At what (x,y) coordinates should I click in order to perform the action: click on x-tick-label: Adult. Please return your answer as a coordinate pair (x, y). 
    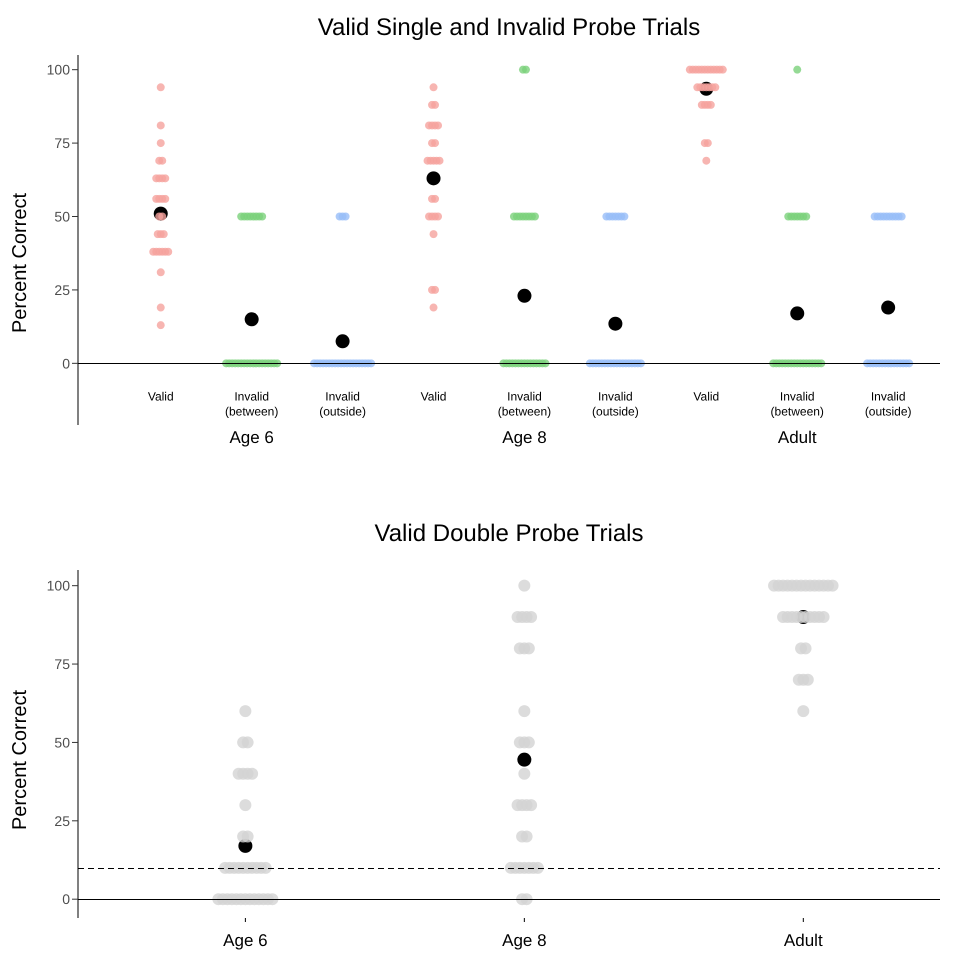
    Looking at the image, I should click on (803, 940).